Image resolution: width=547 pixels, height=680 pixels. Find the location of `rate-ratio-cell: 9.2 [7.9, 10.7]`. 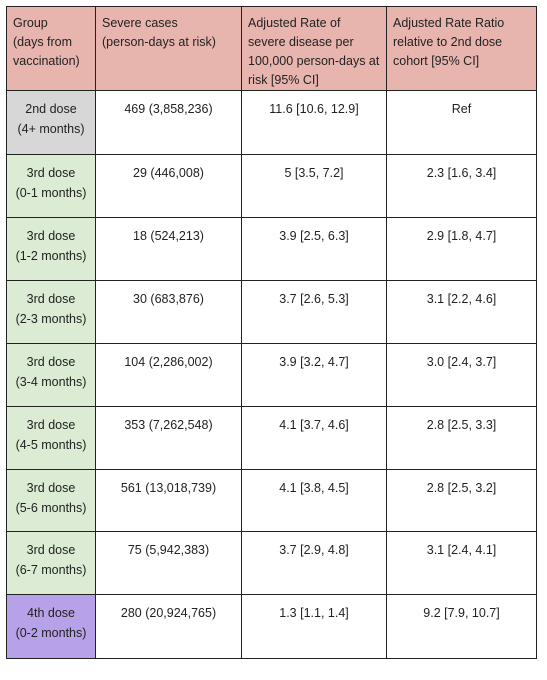

rate-ratio-cell: 9.2 [7.9, 10.7] is located at coordinates (461, 626).